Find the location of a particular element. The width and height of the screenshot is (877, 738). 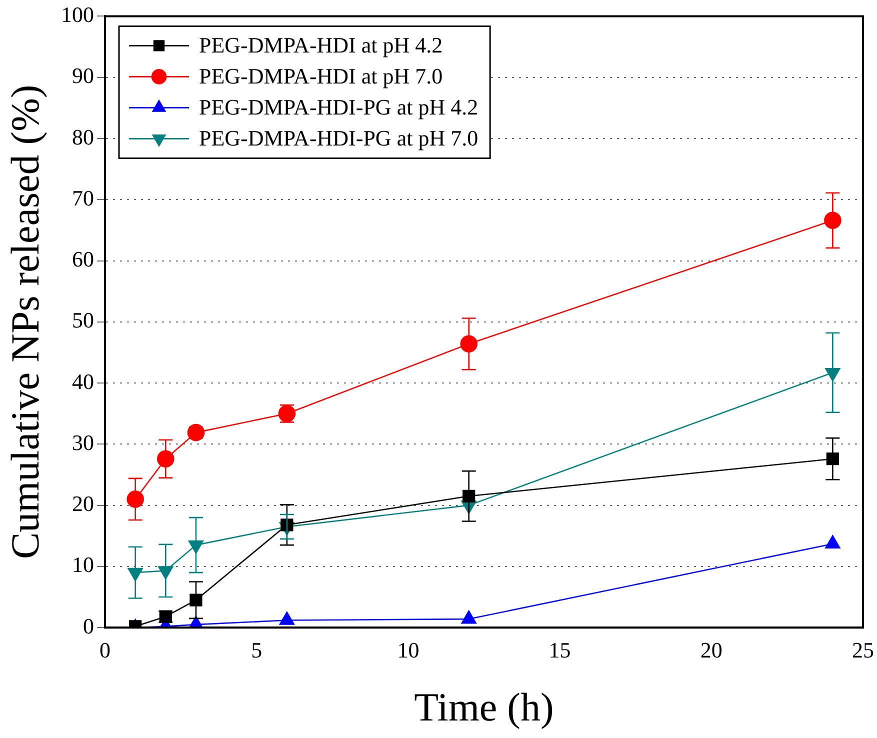

y-tick-label: 70 is located at coordinates (83, 197).